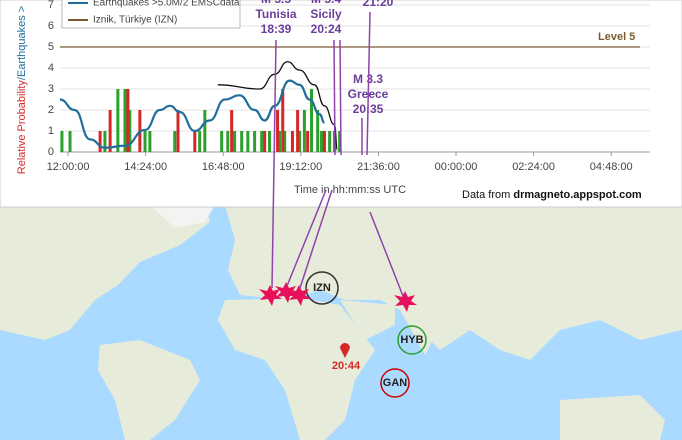  What do you see at coordinates (51, 5) in the screenshot?
I see `y-tick-label: 7` at bounding box center [51, 5].